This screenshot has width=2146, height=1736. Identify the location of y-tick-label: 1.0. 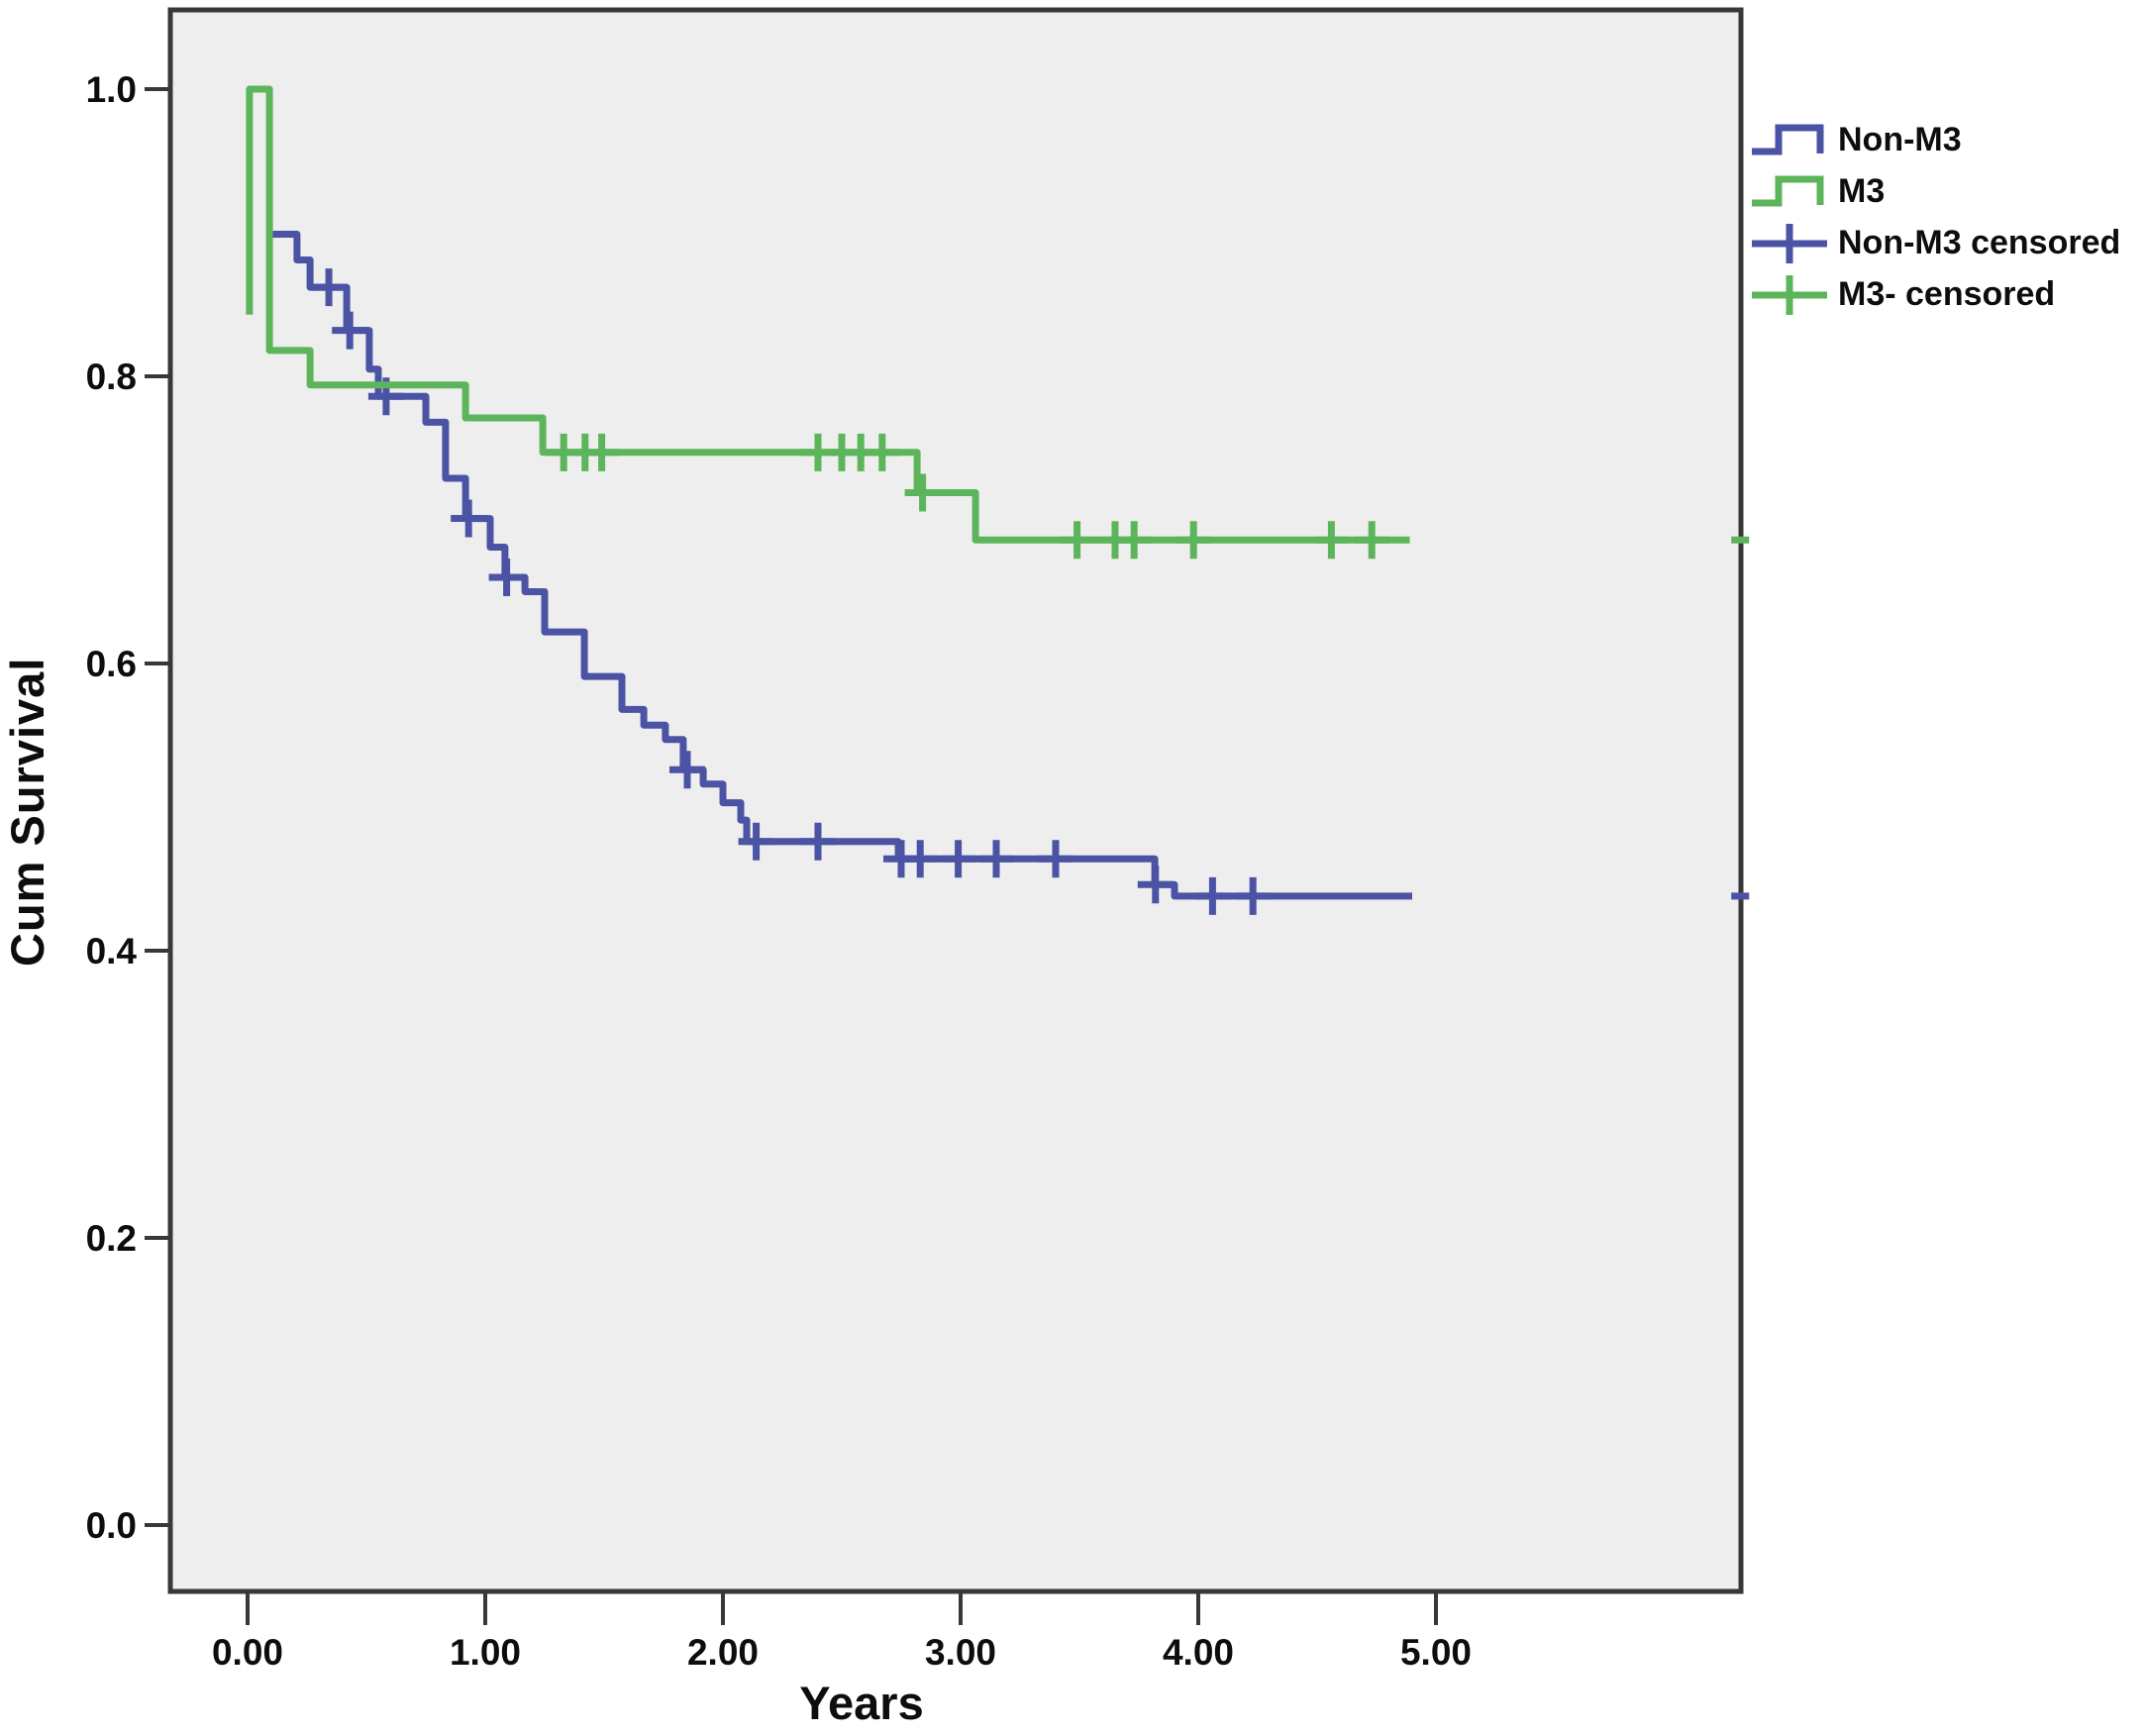
(111, 89).